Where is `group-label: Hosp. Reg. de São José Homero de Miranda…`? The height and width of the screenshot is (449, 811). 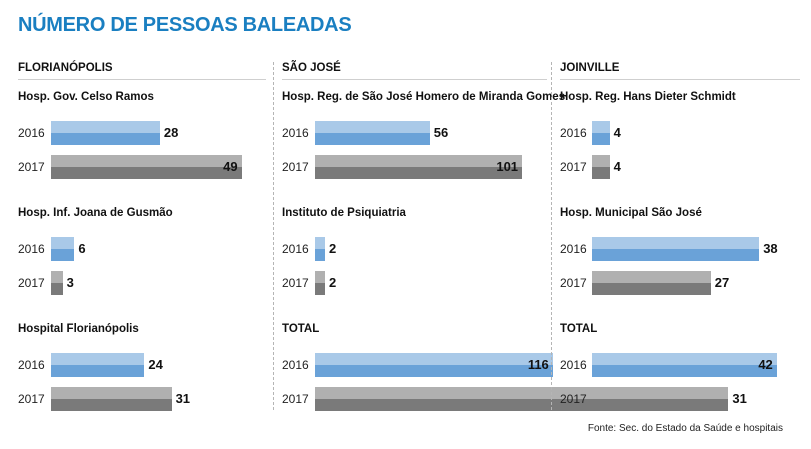
group-label: Hosp. Reg. de São José Homero de Miranda… is located at coordinates (424, 97).